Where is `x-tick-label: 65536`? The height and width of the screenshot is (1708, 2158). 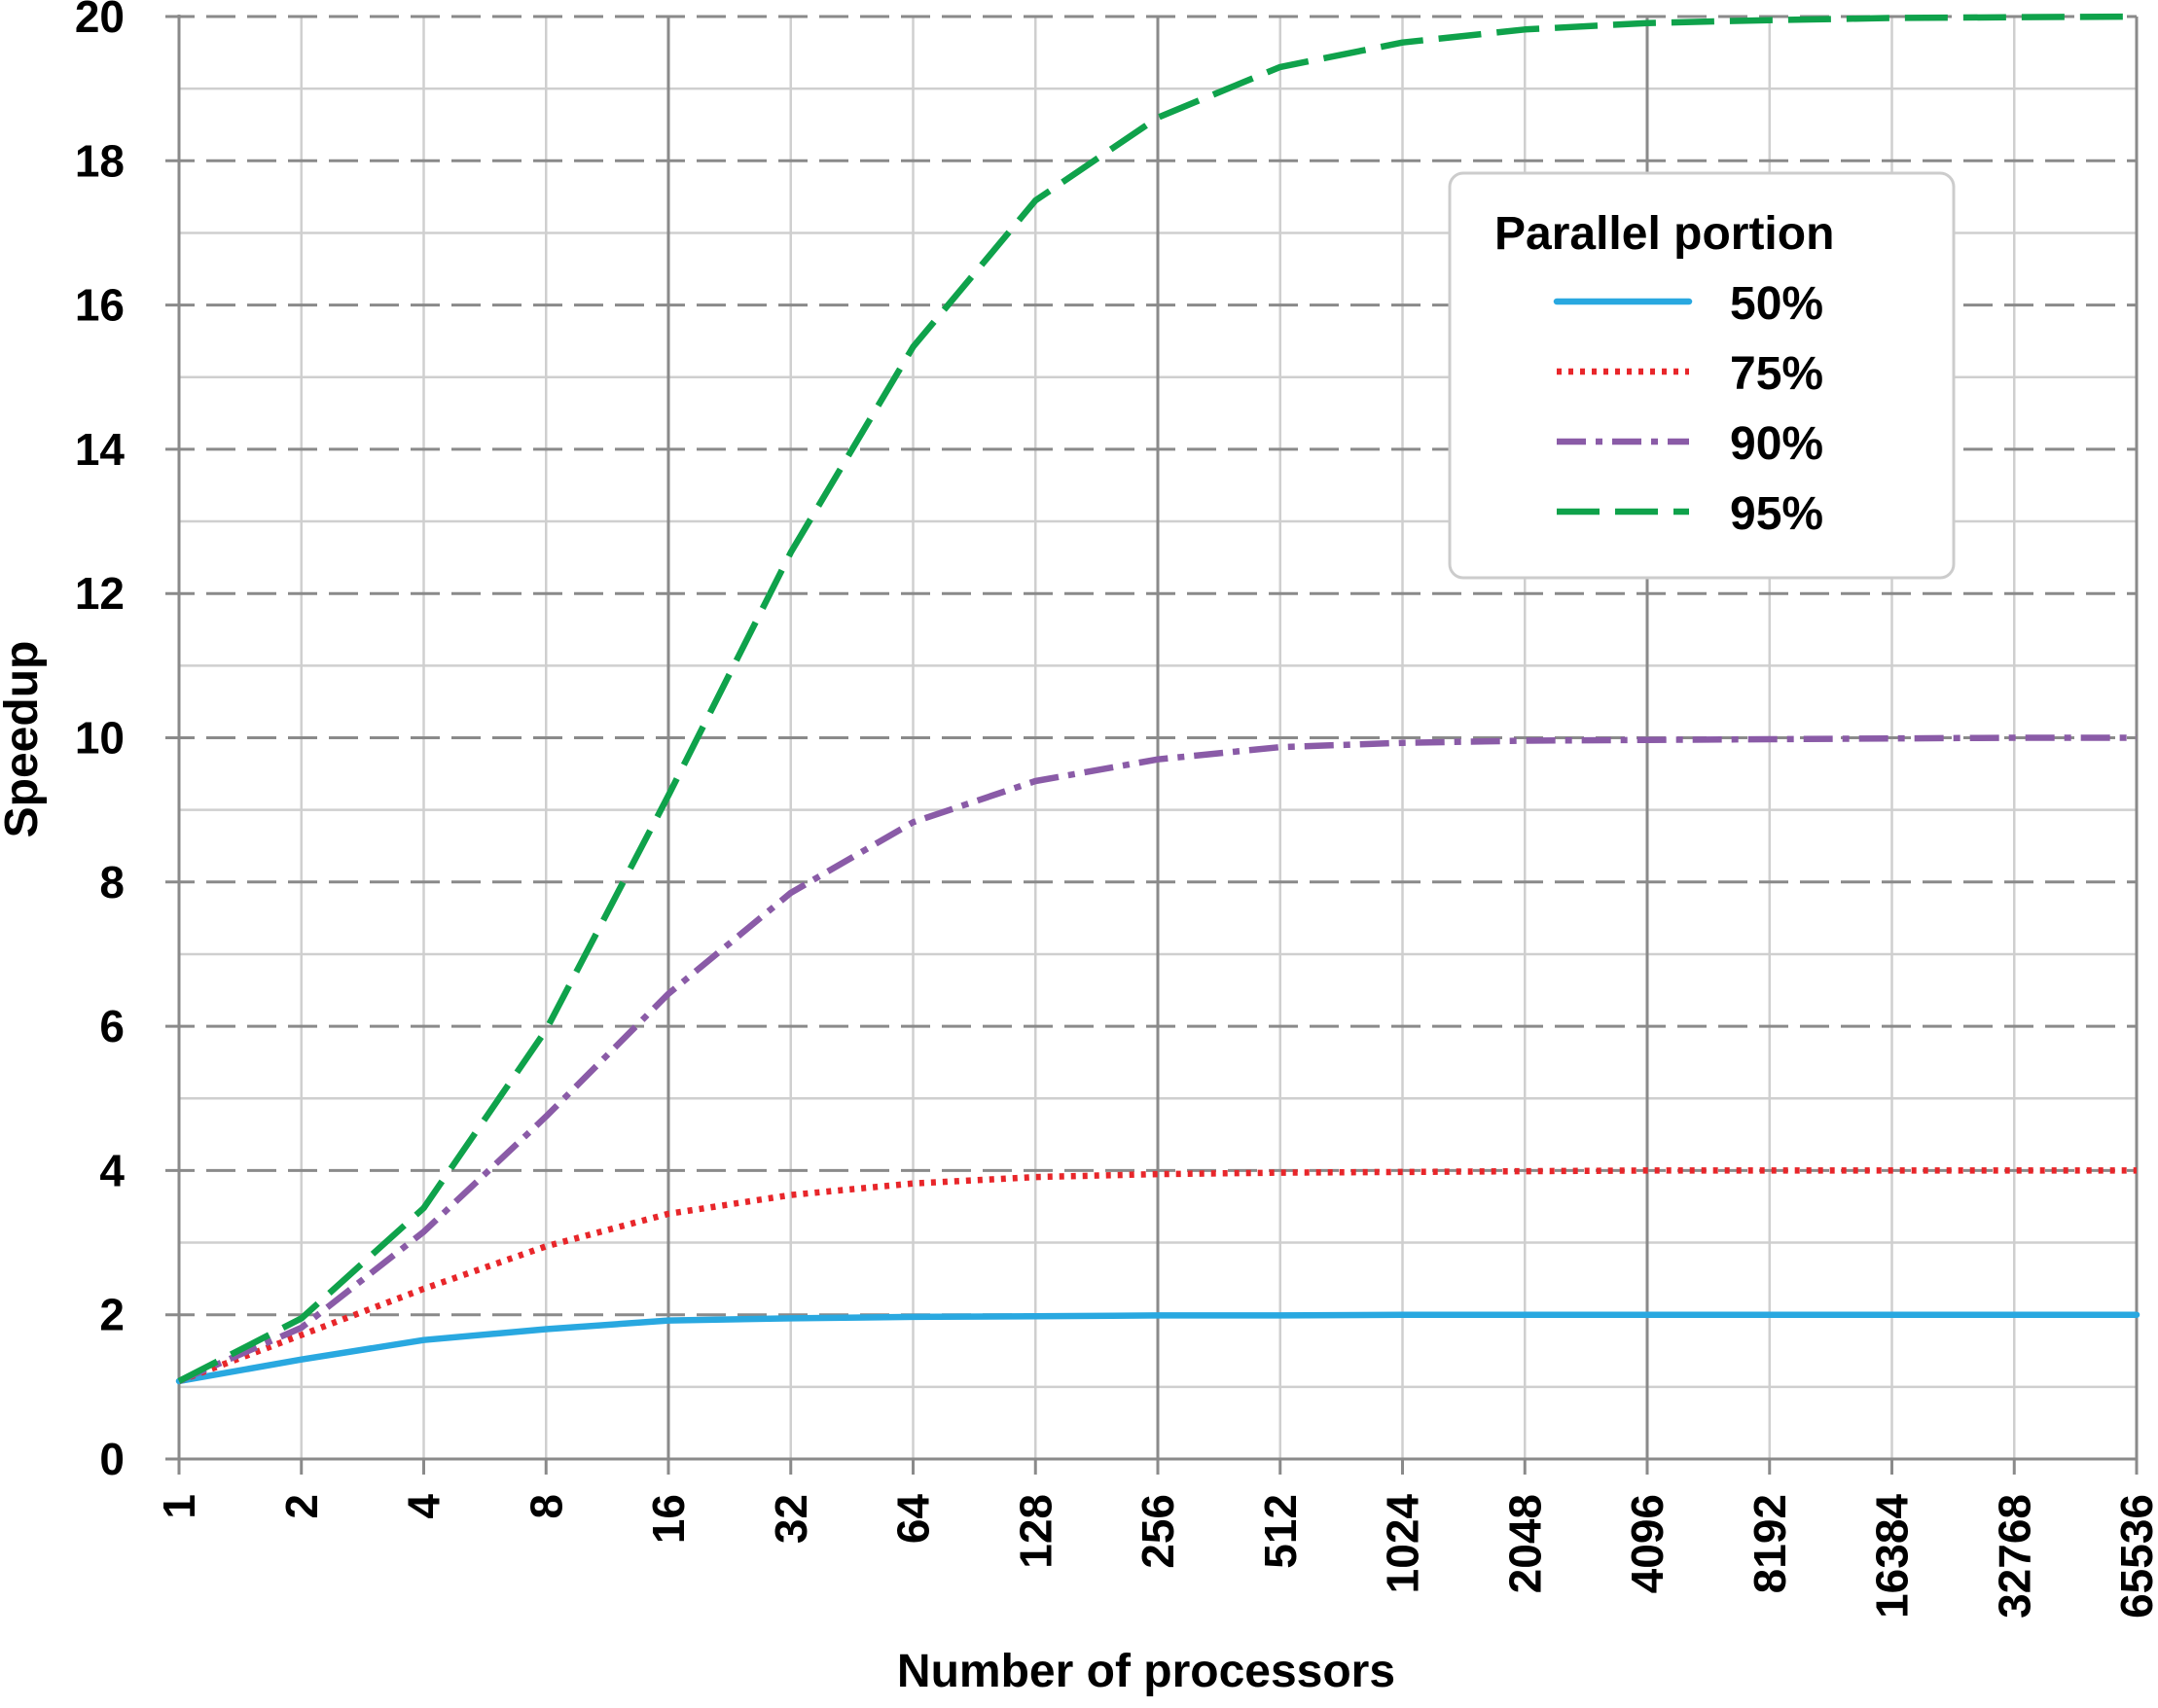 x-tick-label: 65536 is located at coordinates (2134, 1556).